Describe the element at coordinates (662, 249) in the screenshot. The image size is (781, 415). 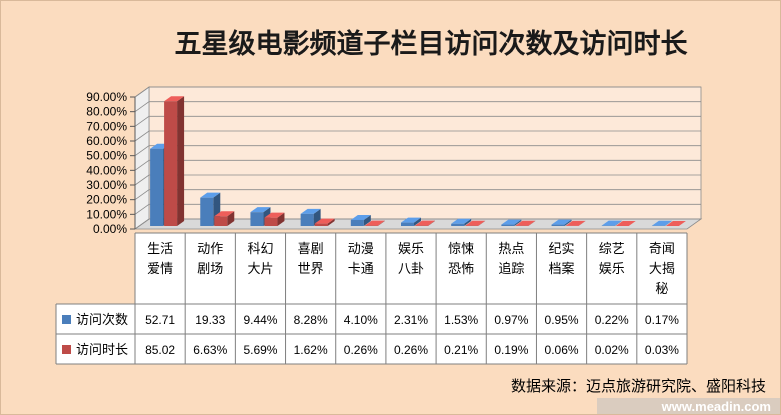
I see `category-label: 奇闻` at that location.